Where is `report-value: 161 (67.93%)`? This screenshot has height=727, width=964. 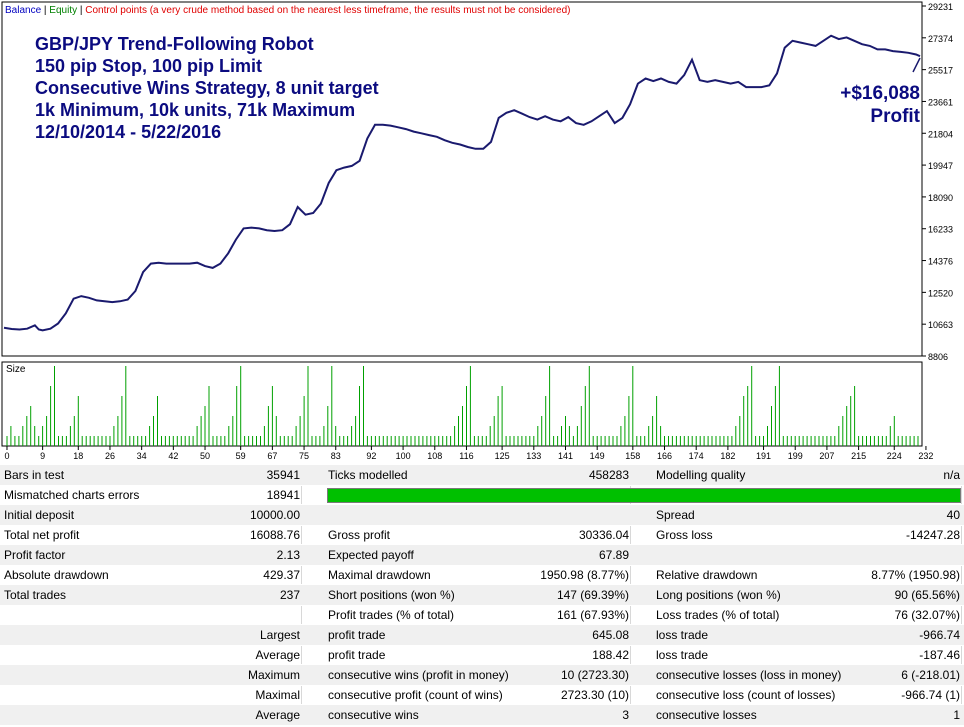 report-value: 161 (67.93%) is located at coordinates (592, 615).